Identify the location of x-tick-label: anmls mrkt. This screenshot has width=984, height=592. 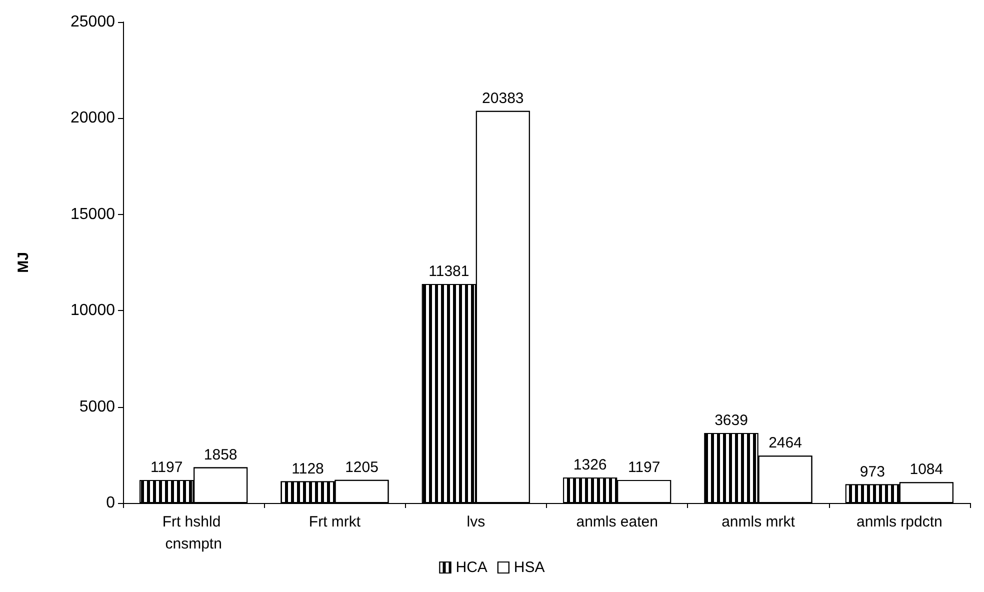
(759, 522).